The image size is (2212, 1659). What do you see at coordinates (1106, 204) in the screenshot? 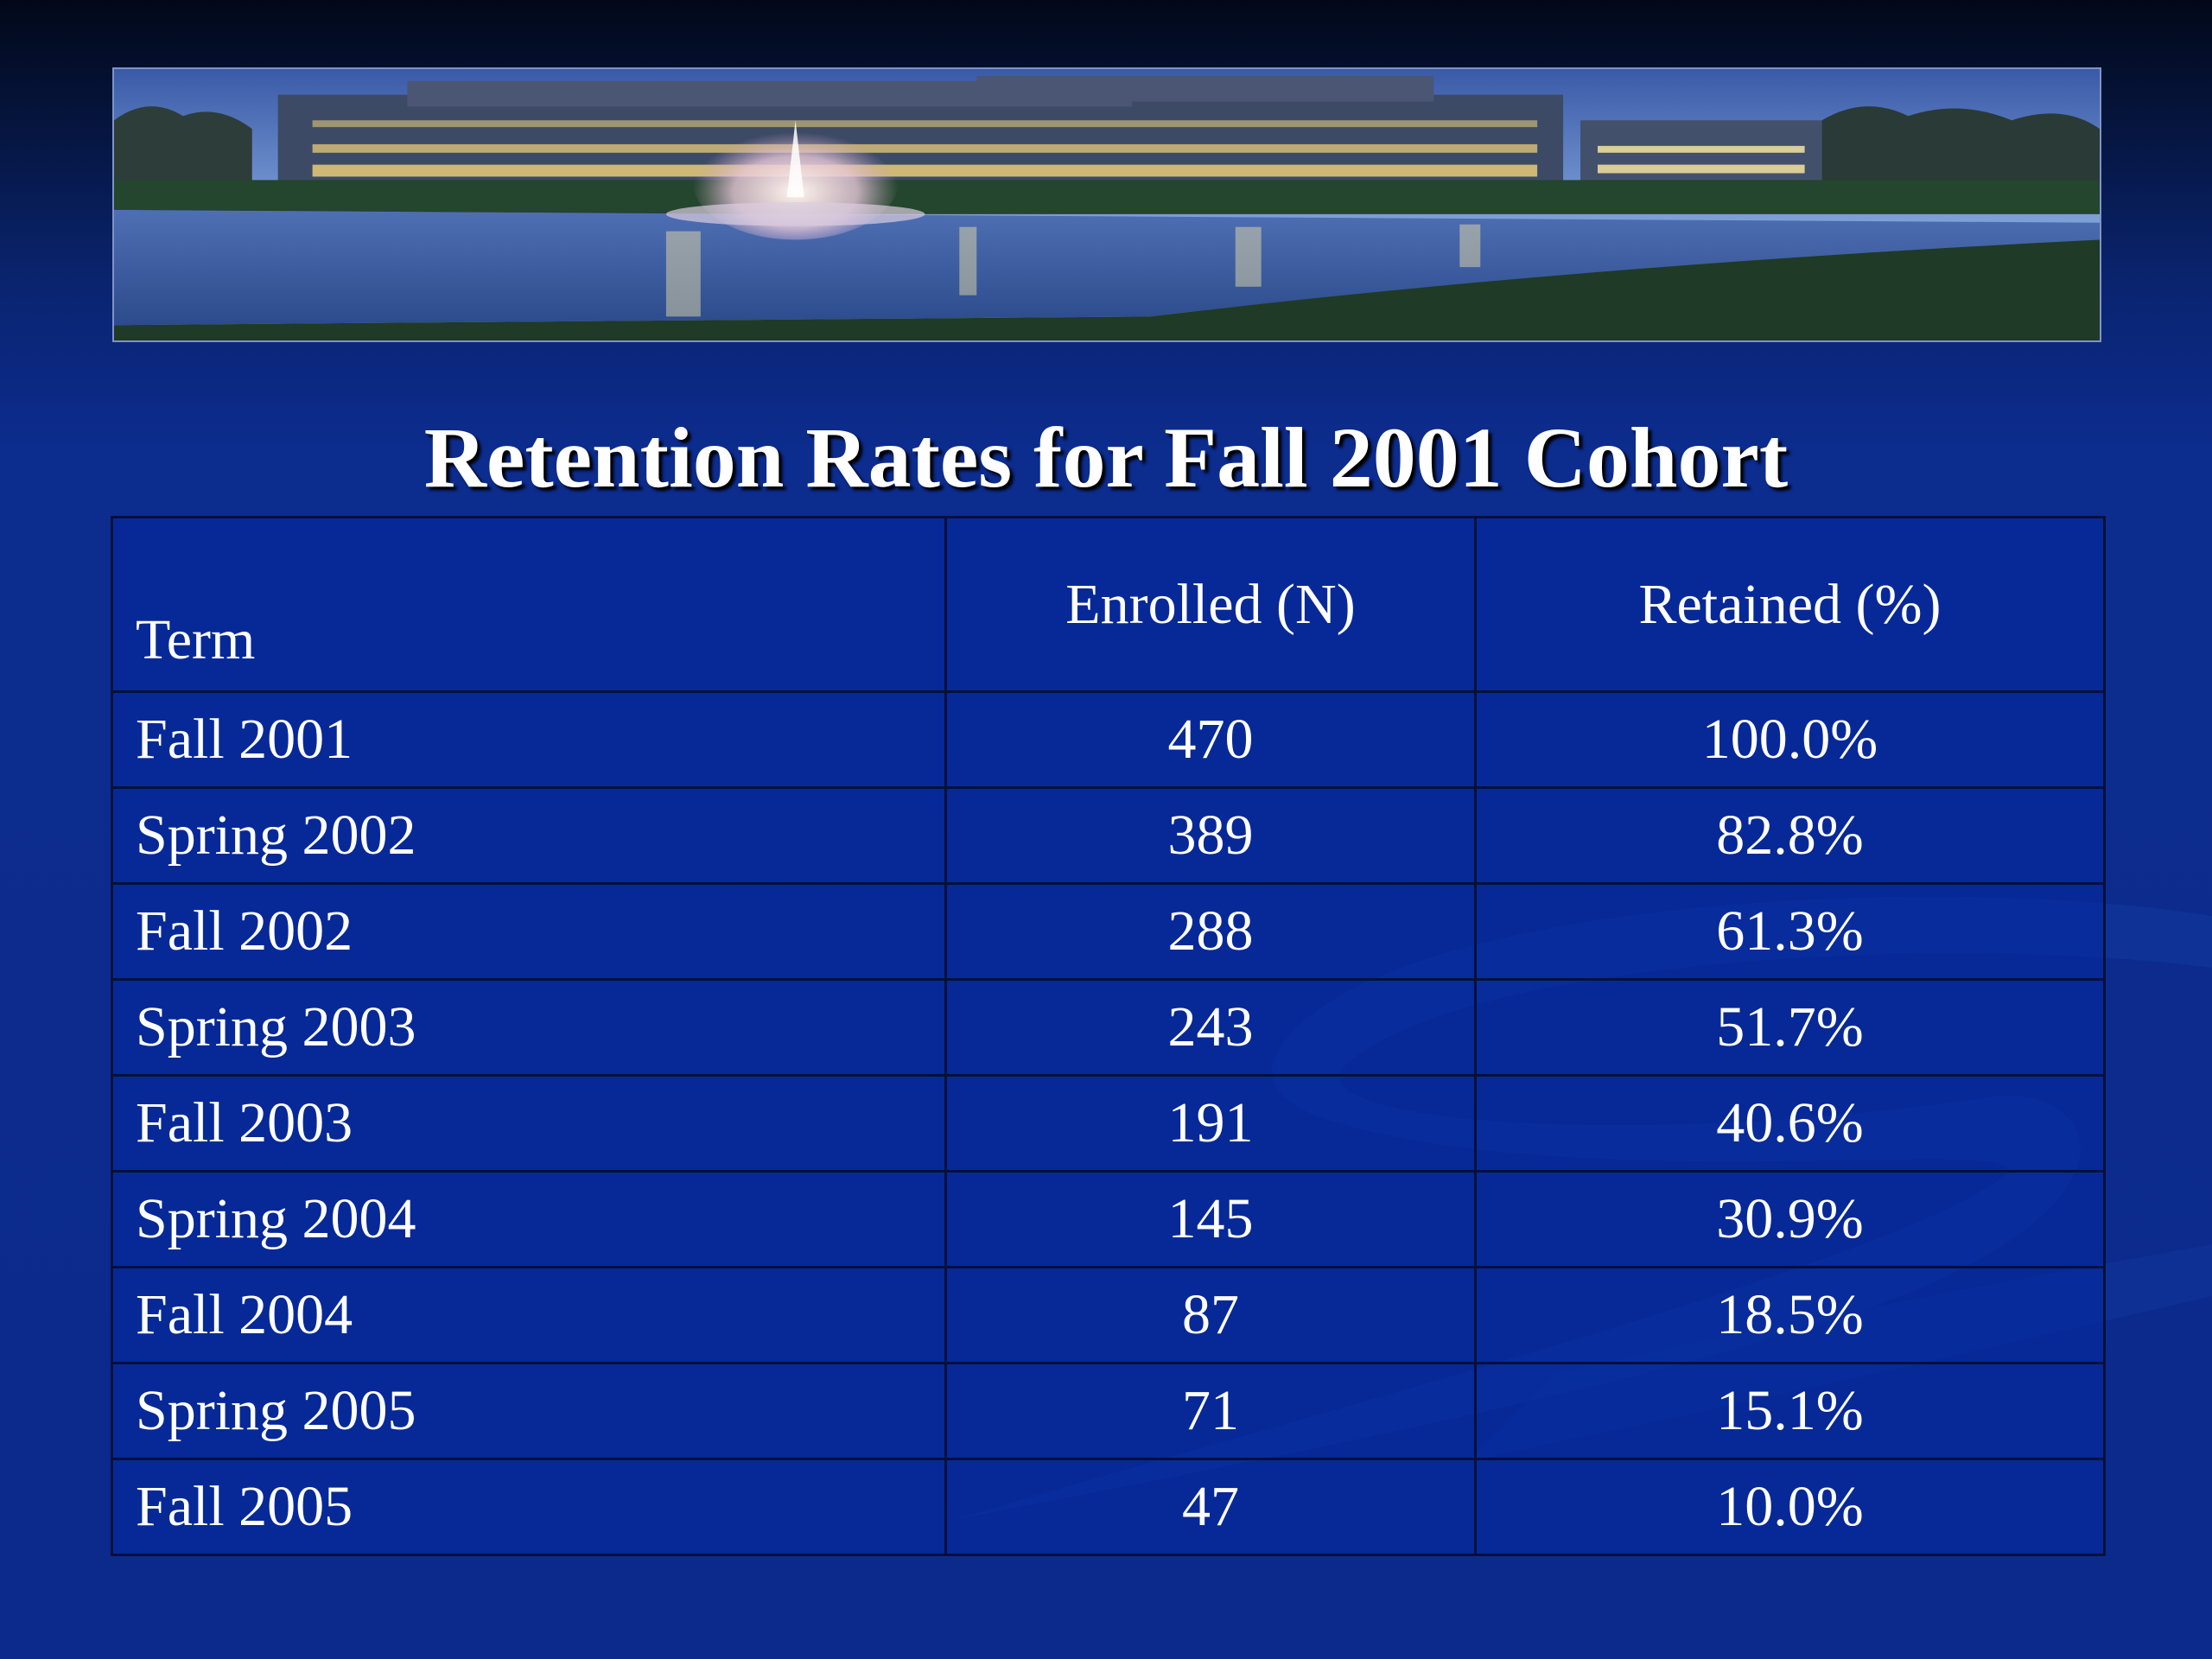
I see `campus-banner-photo` at bounding box center [1106, 204].